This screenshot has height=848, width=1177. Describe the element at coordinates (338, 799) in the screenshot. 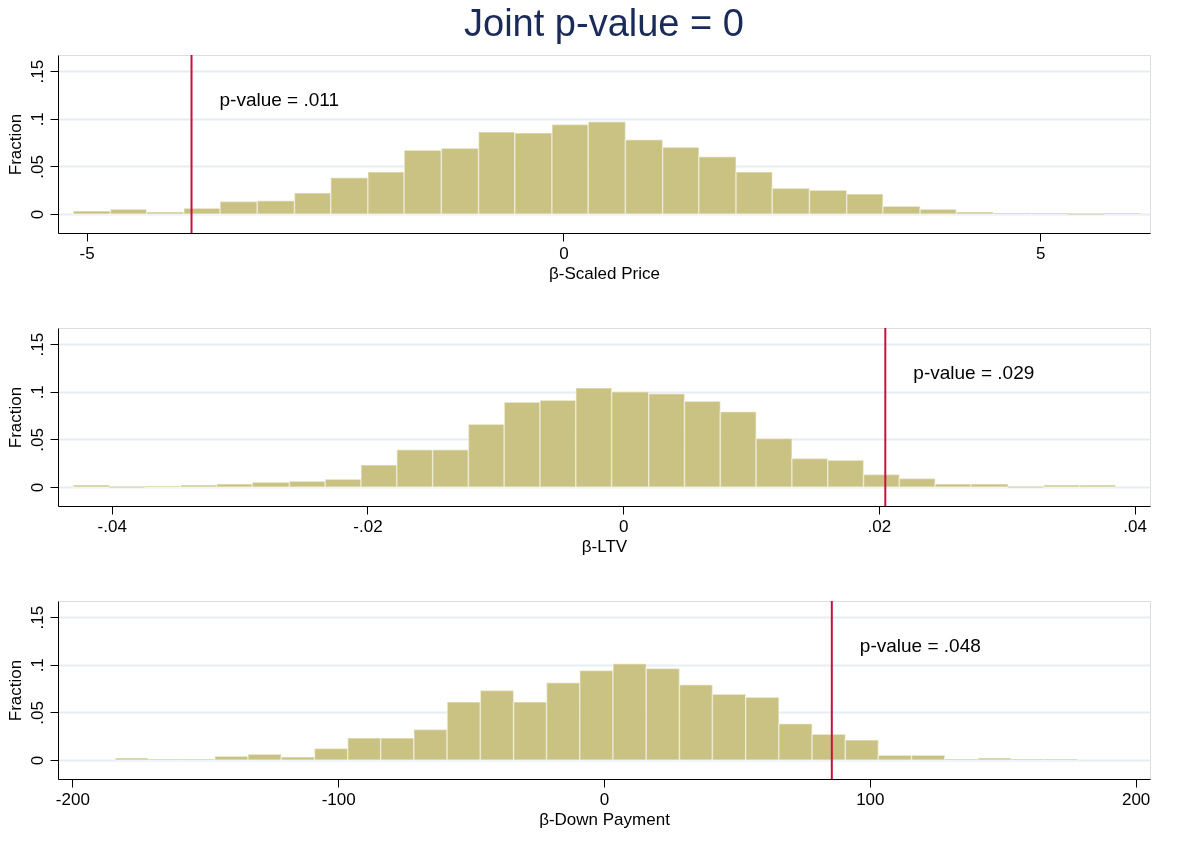

I see `x-tick-label: -100` at that location.